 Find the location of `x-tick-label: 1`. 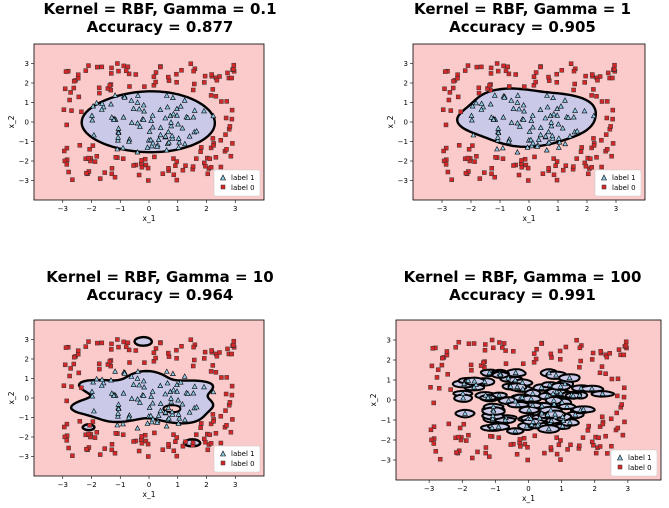

x-tick-label: 1 is located at coordinates (561, 489).